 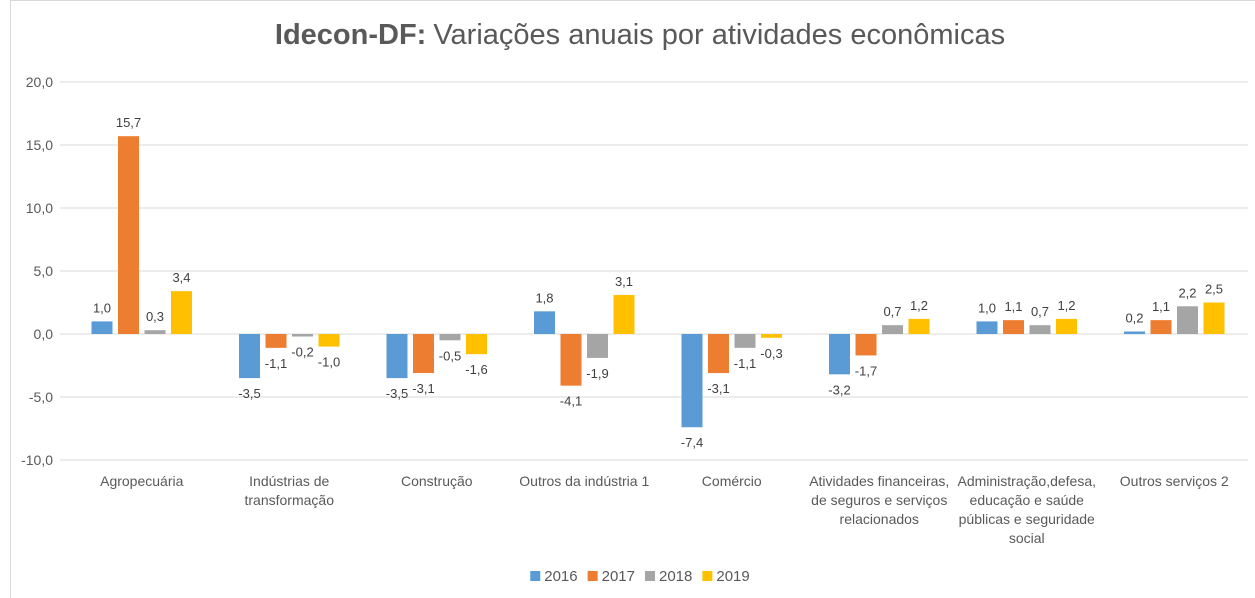 I want to click on y-tick-label: -10,0, so click(x=37, y=460).